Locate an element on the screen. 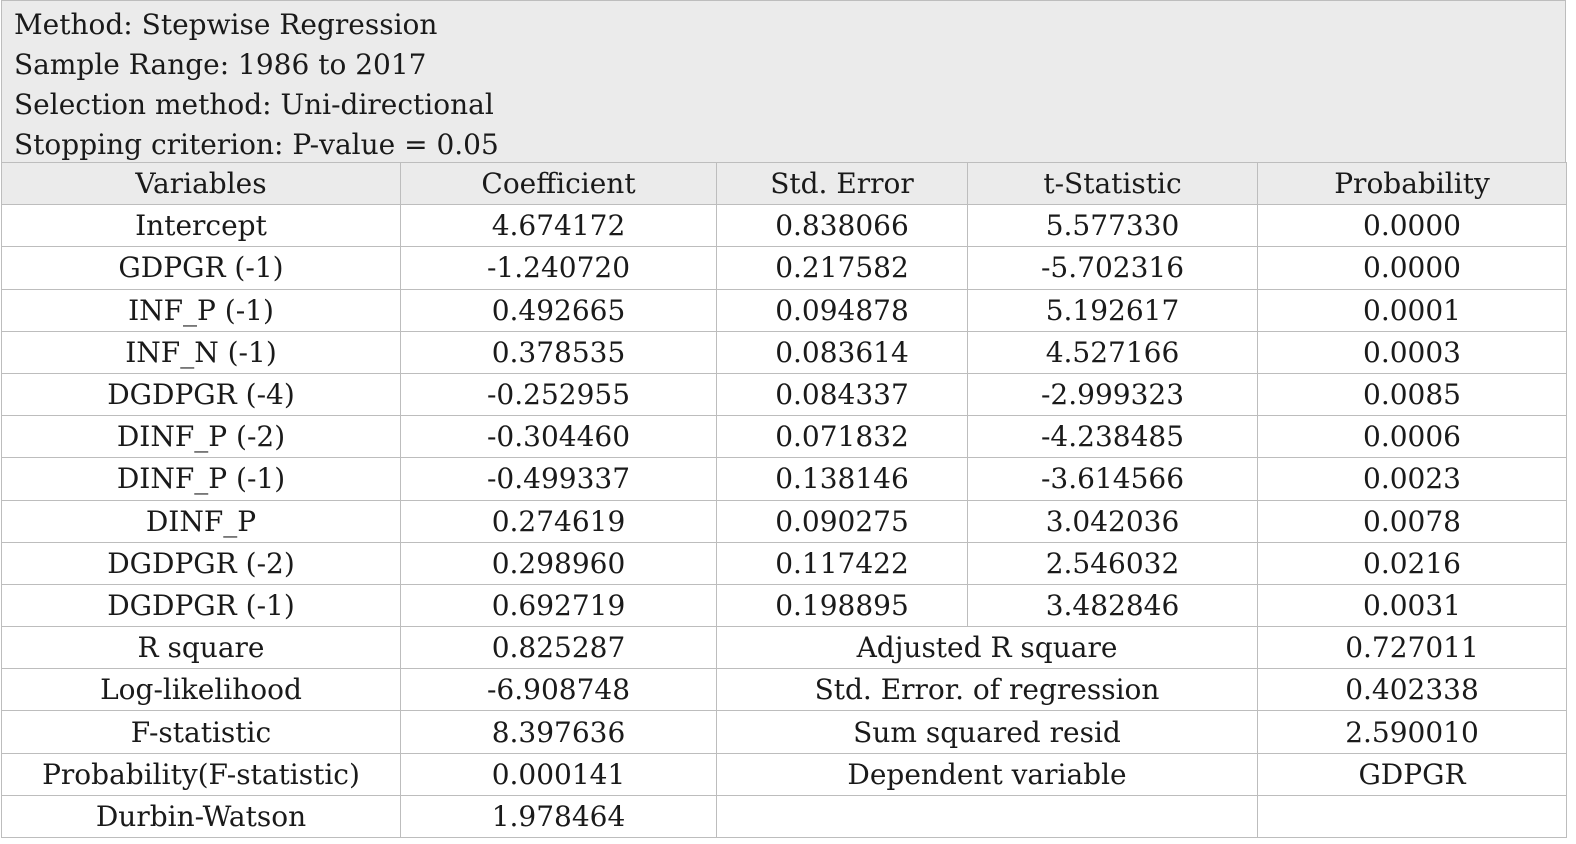 Image resolution: width=1576 pixels, height=844 pixels. coefficient-cell: -0.252955 is located at coordinates (558, 394).